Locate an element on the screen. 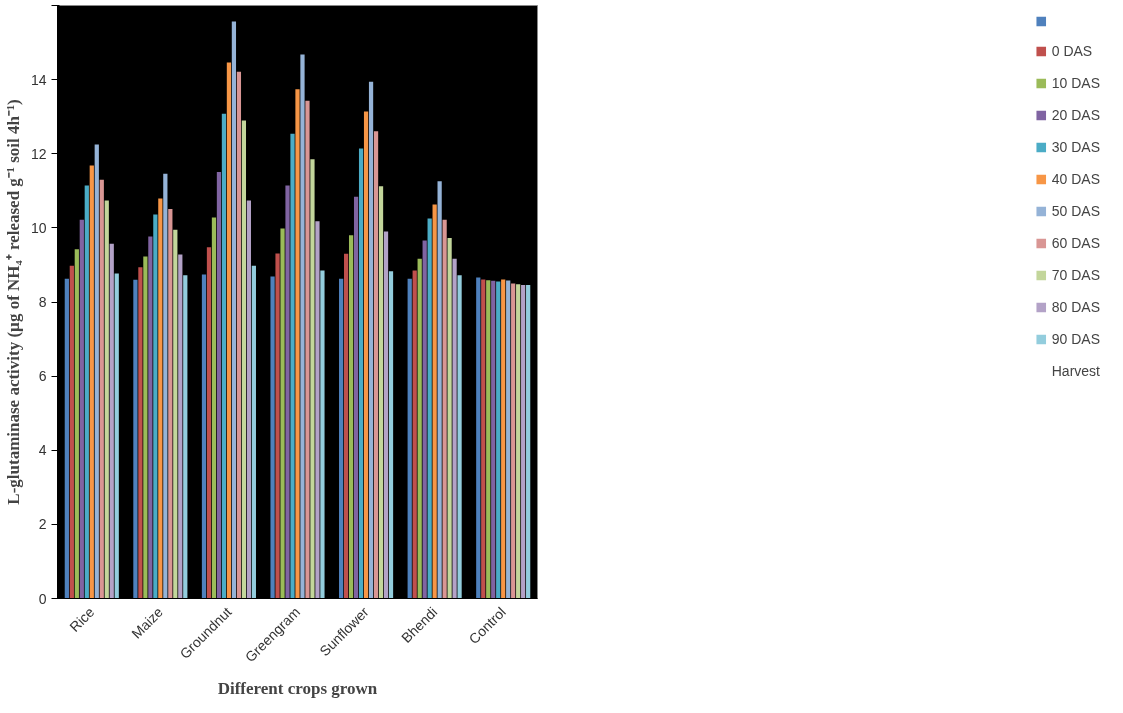  legend-label: 40 DAS is located at coordinates (1075, 179).